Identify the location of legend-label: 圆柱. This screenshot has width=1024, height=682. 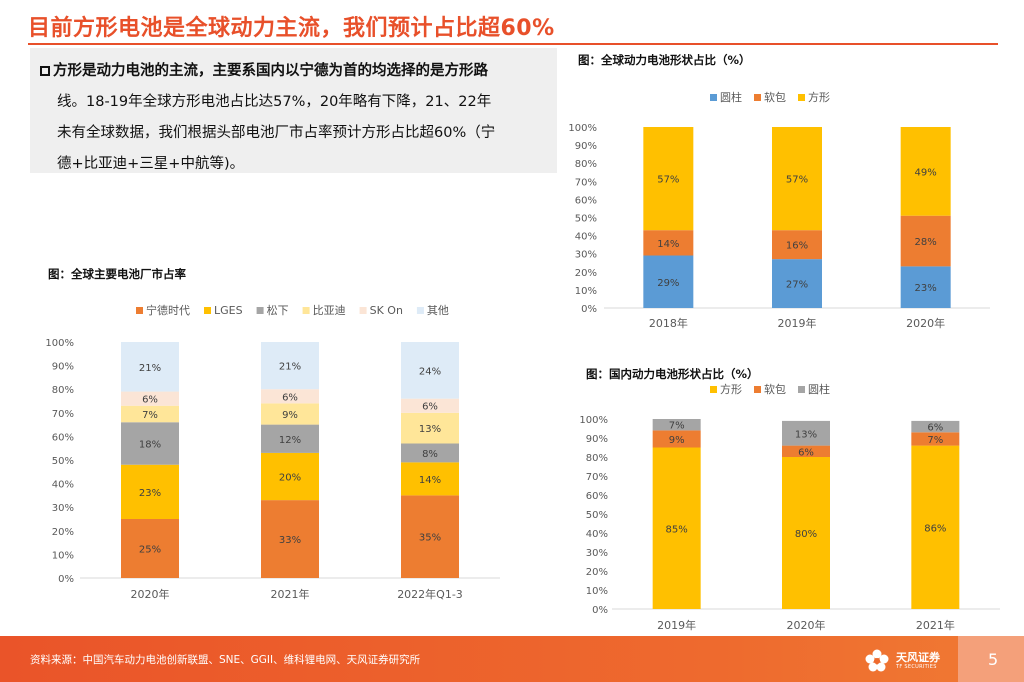
(819, 389).